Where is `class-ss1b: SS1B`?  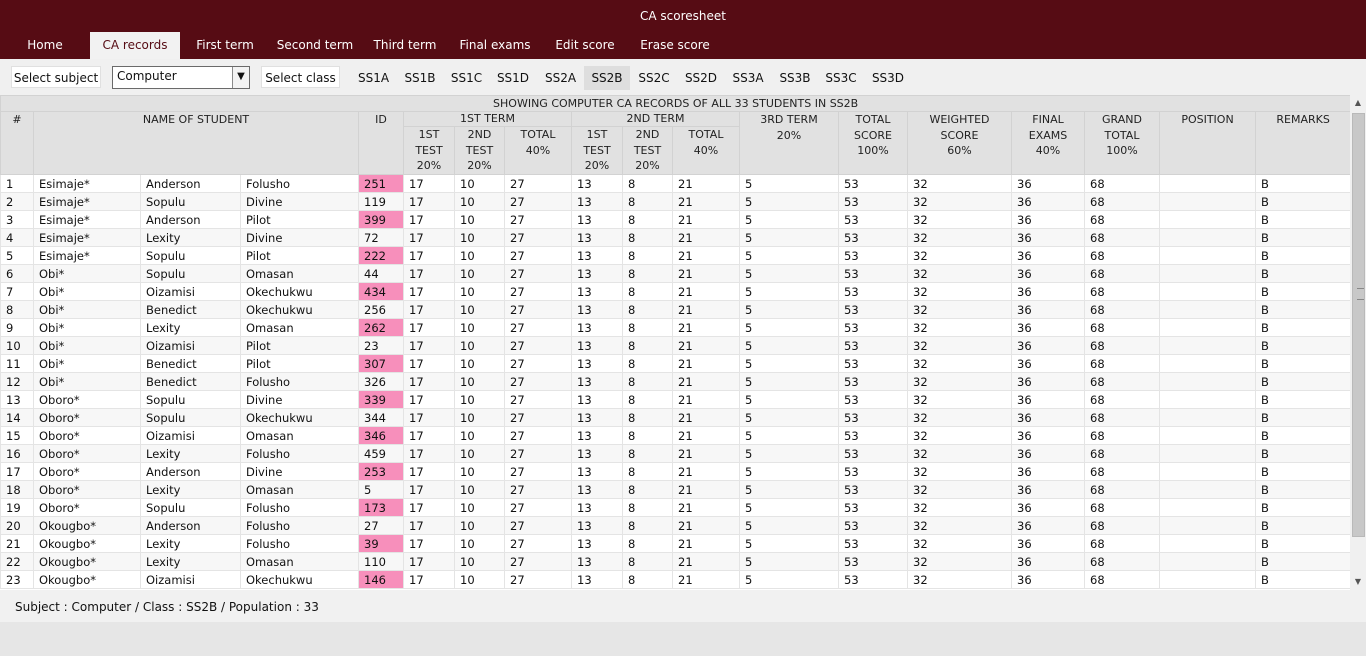 class-ss1b: SS1B is located at coordinates (420, 78).